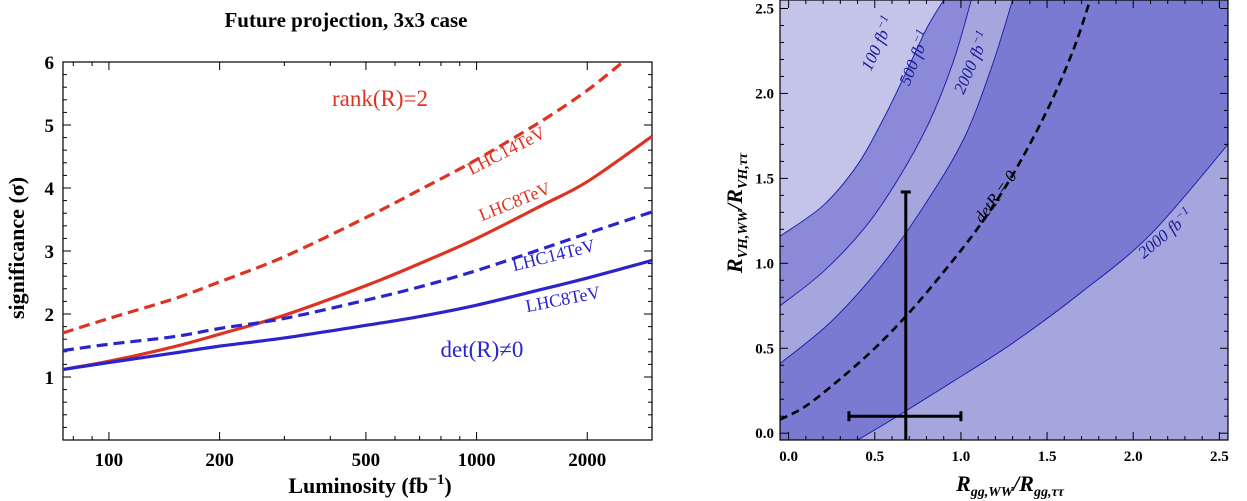  Describe the element at coordinates (366, 460) in the screenshot. I see `x-tick-label: 500` at that location.